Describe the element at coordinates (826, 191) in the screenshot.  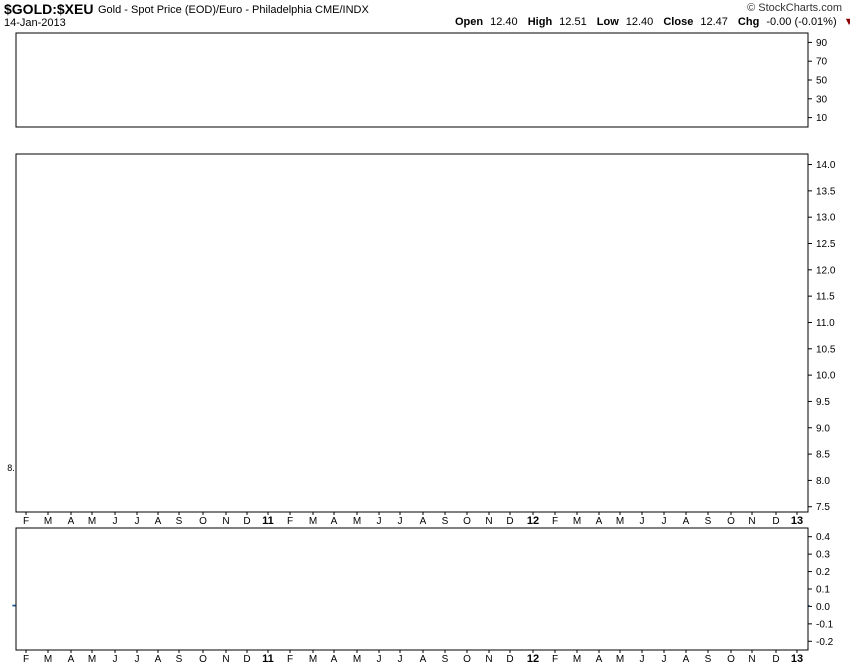
I see `y-tick-label: 13.5` at that location.